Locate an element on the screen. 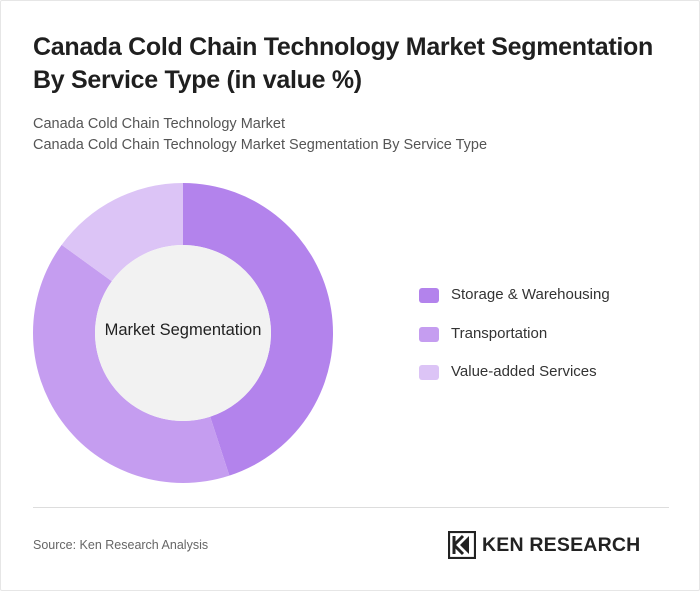 Image resolution: width=700 pixels, height=591 pixels. legend-swatch-storage is located at coordinates (429, 295).